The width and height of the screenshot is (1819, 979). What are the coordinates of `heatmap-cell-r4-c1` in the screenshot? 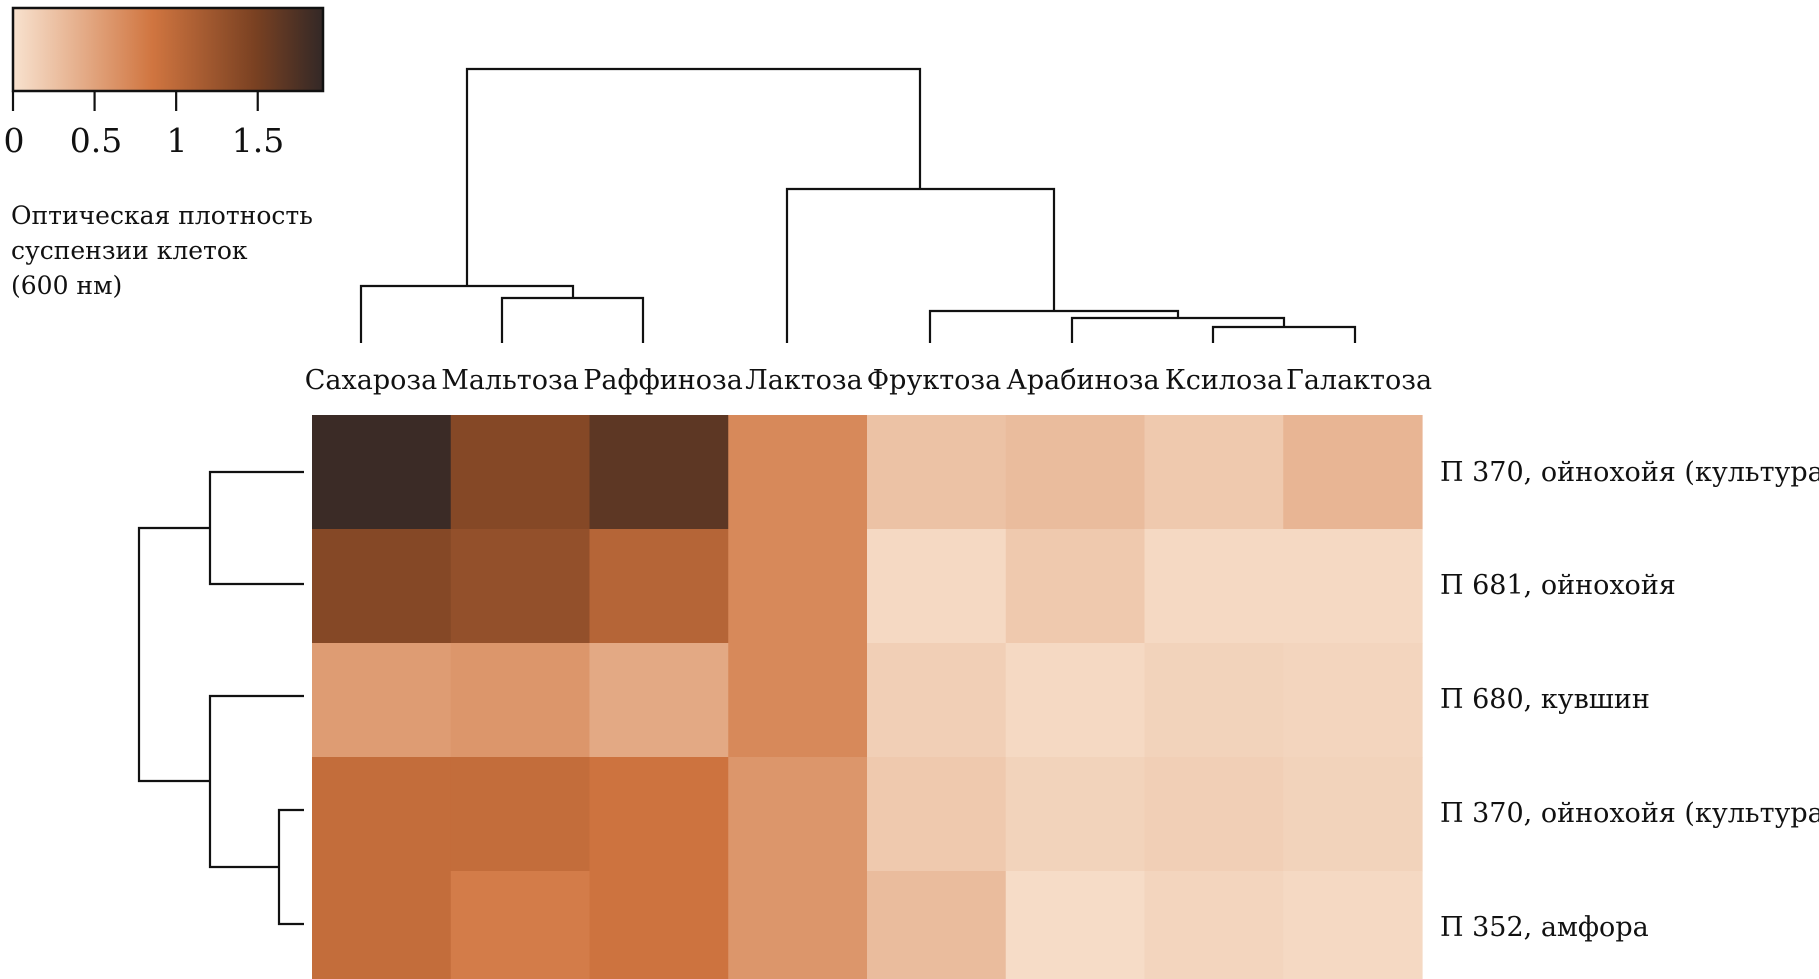 It's located at (382, 814).